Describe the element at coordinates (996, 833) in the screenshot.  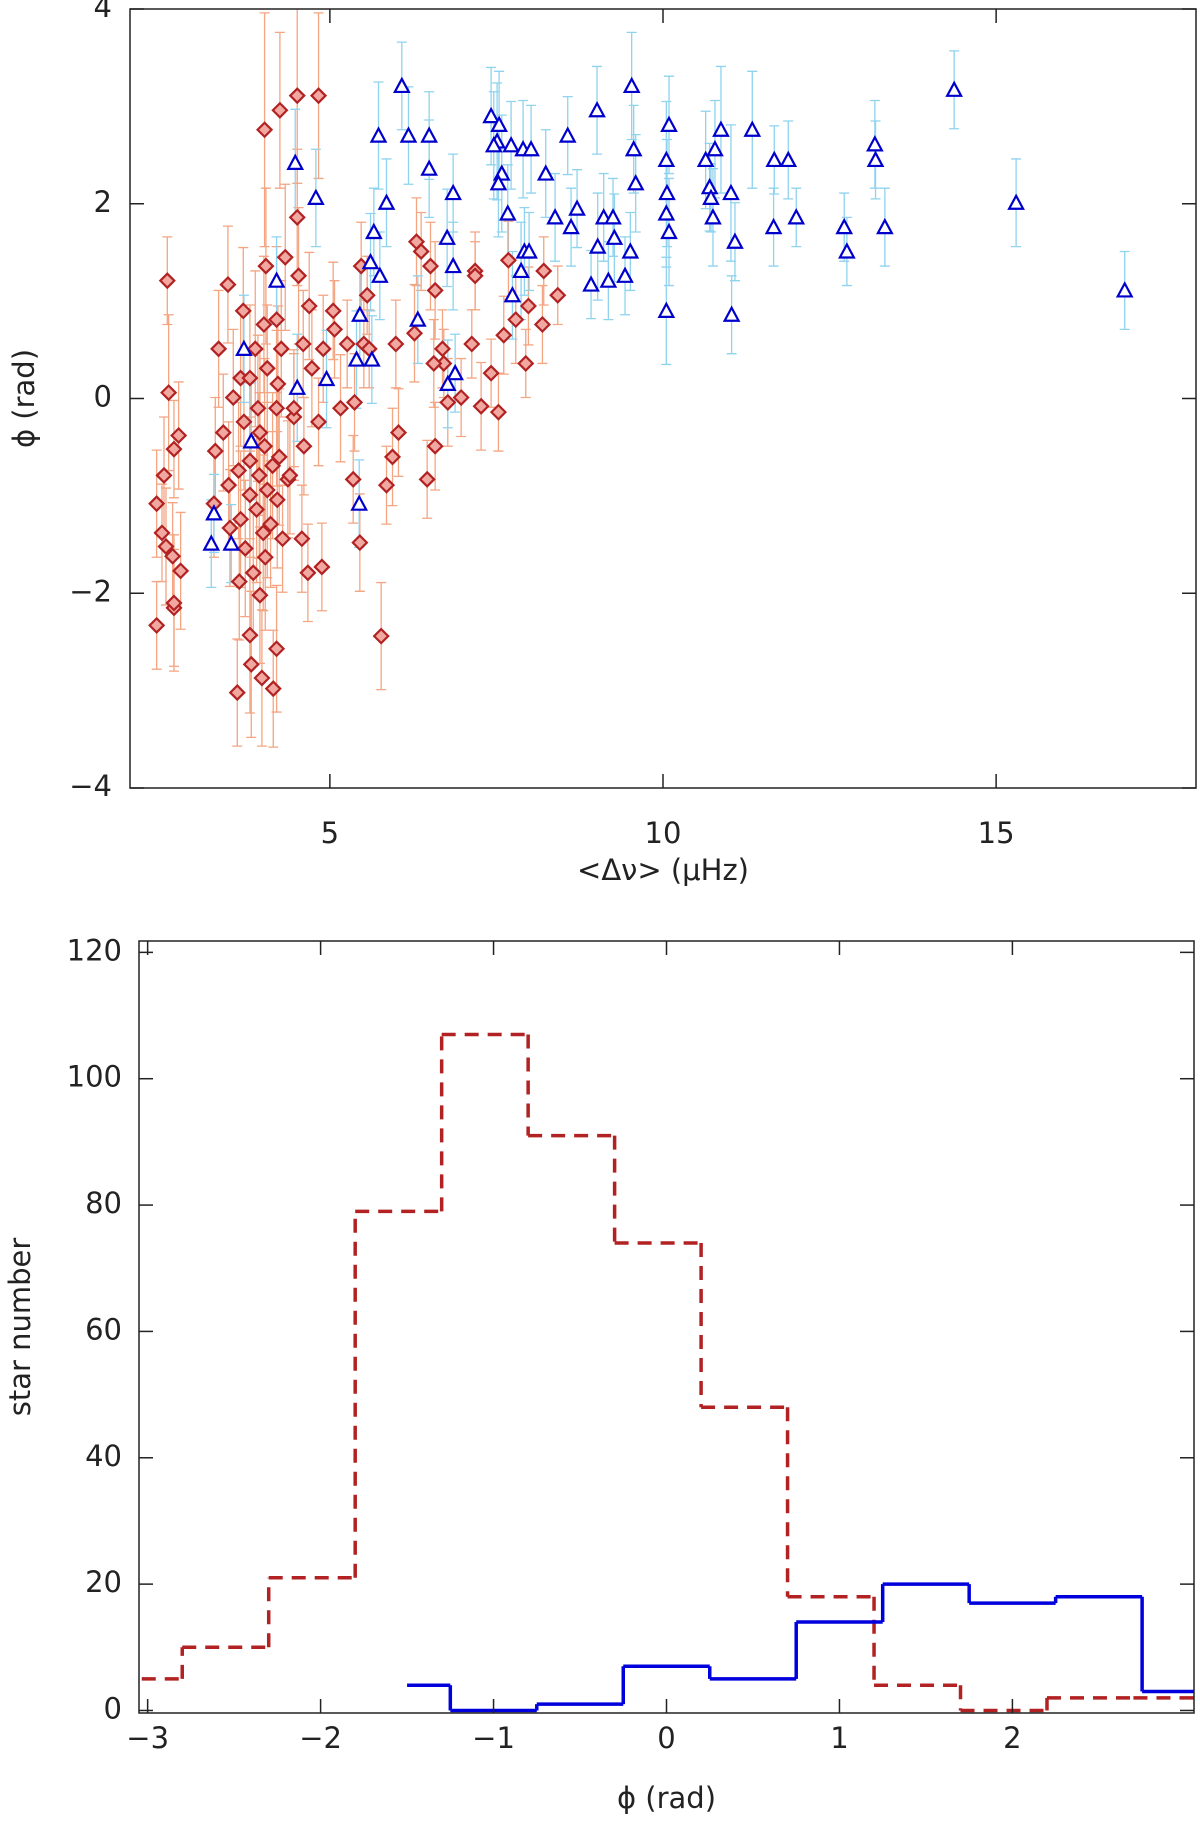
I see `x-tick-label: 15` at that location.